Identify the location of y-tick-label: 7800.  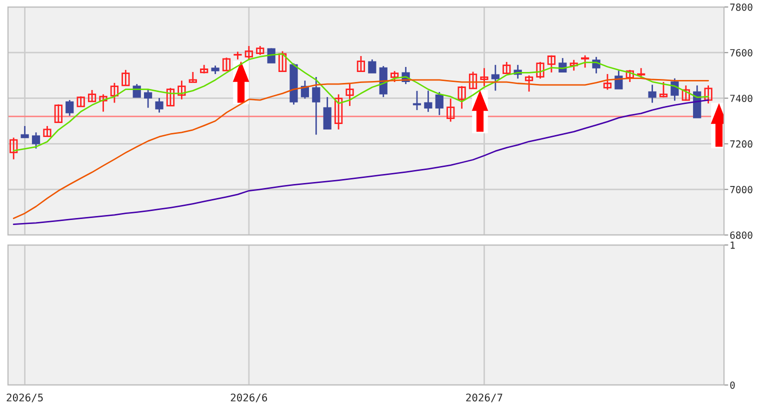
(741, 7).